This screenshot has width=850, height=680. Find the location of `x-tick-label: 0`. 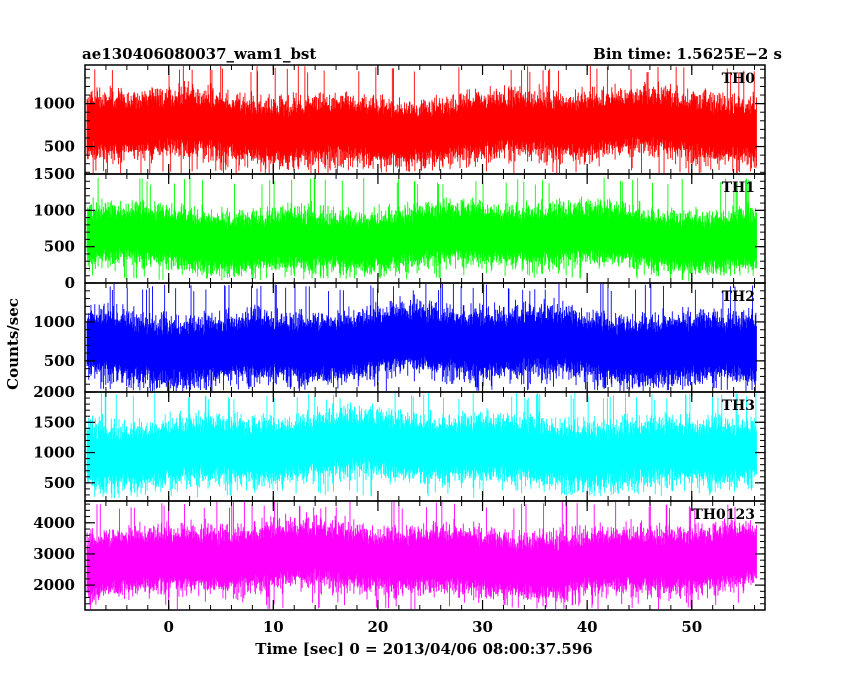

x-tick-label: 0 is located at coordinates (168, 627).